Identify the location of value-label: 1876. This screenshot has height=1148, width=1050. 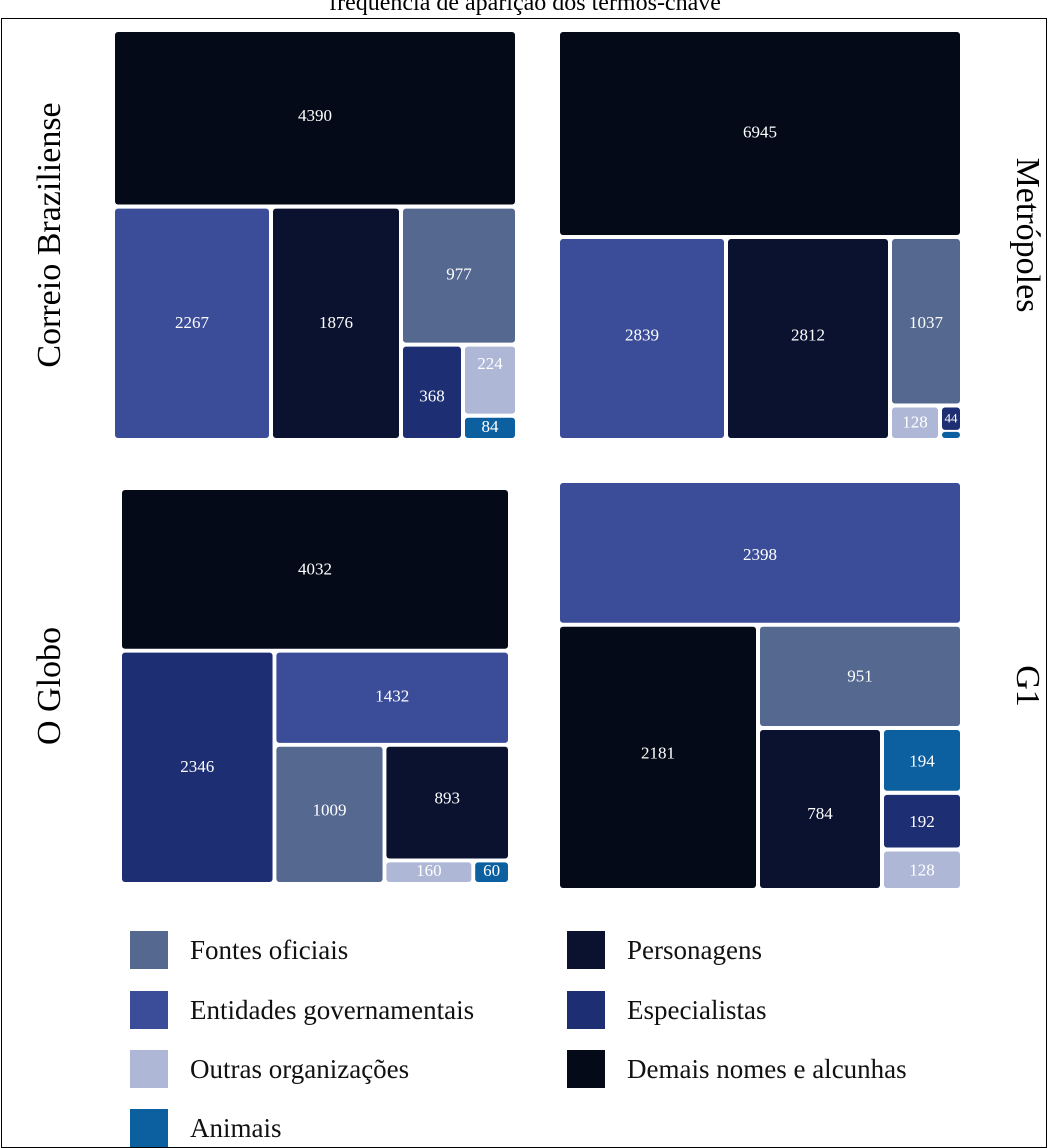
(336, 322).